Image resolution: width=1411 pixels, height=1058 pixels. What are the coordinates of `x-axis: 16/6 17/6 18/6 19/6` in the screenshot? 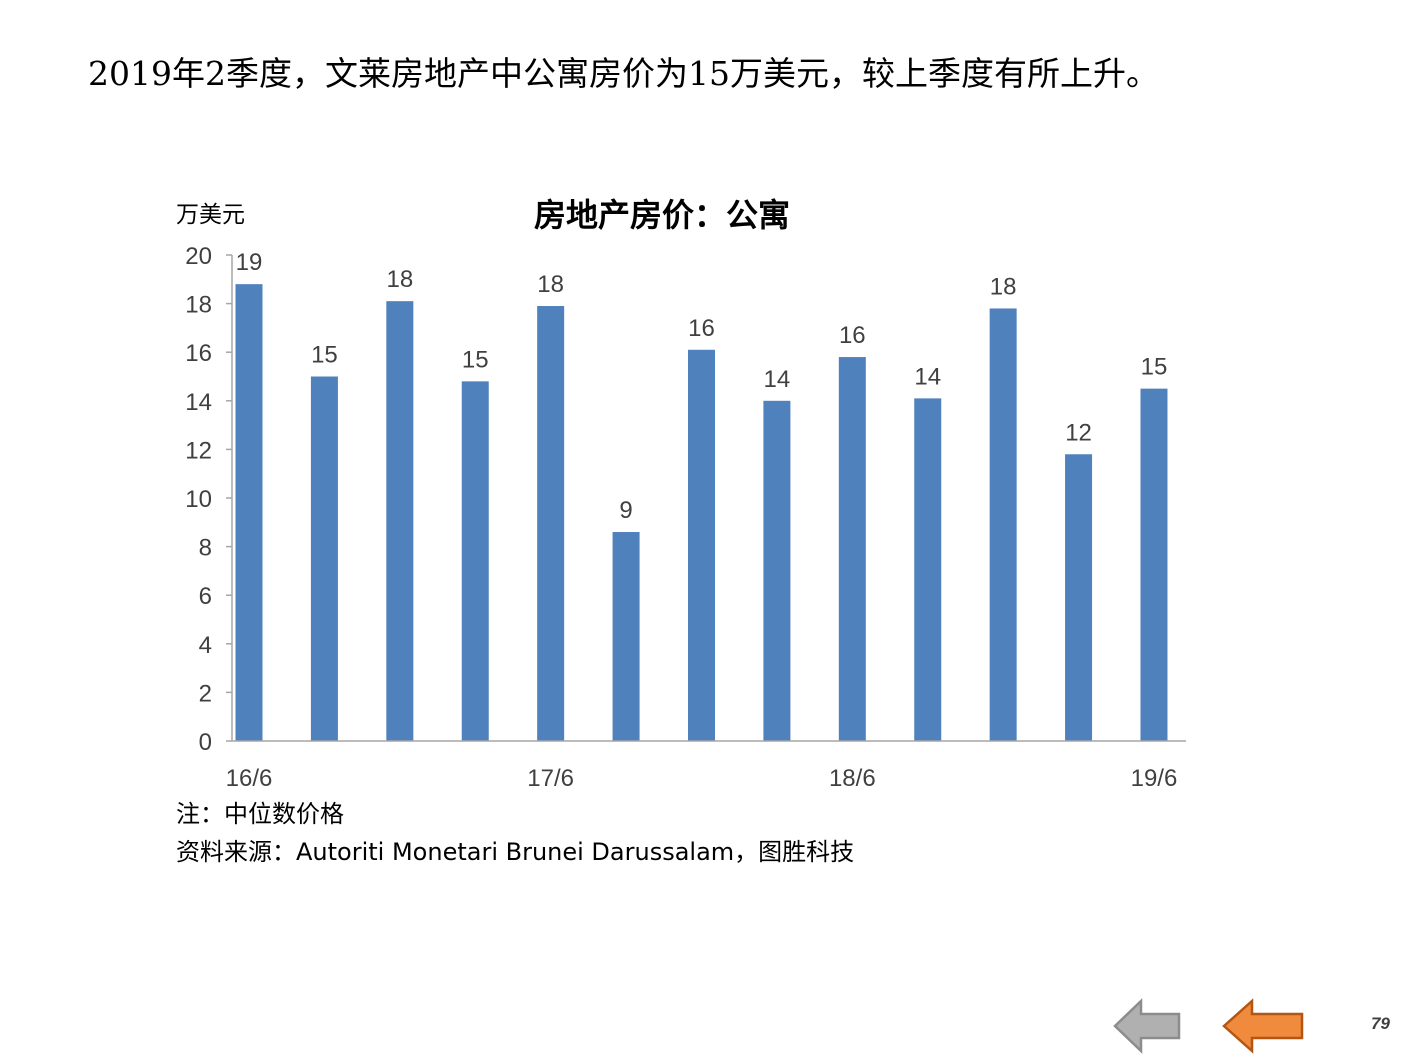 It's located at (706, 766).